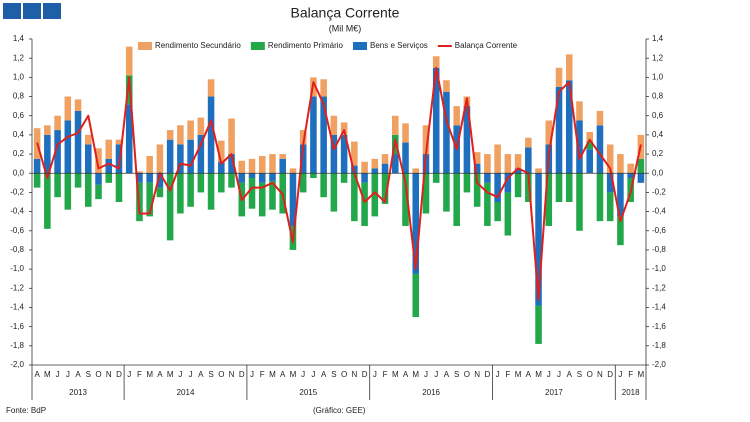 This screenshot has height=422, width=750. I want to click on y2-tick-label: -0,6, so click(659, 230).